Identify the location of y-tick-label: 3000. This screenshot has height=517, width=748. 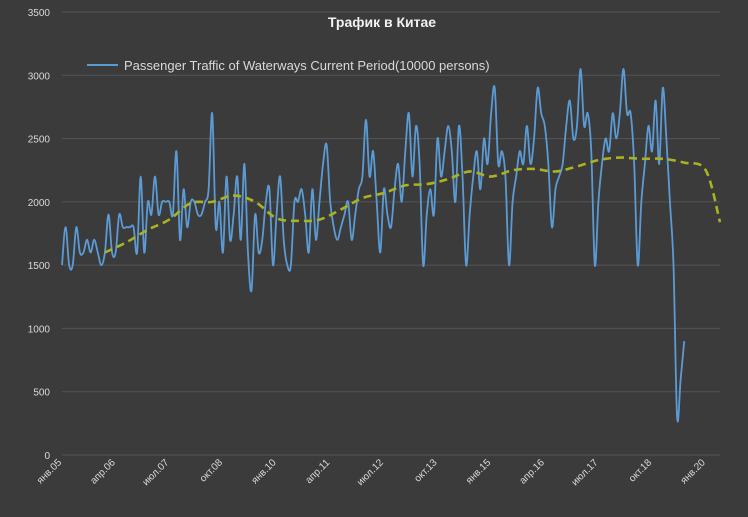
(39, 76).